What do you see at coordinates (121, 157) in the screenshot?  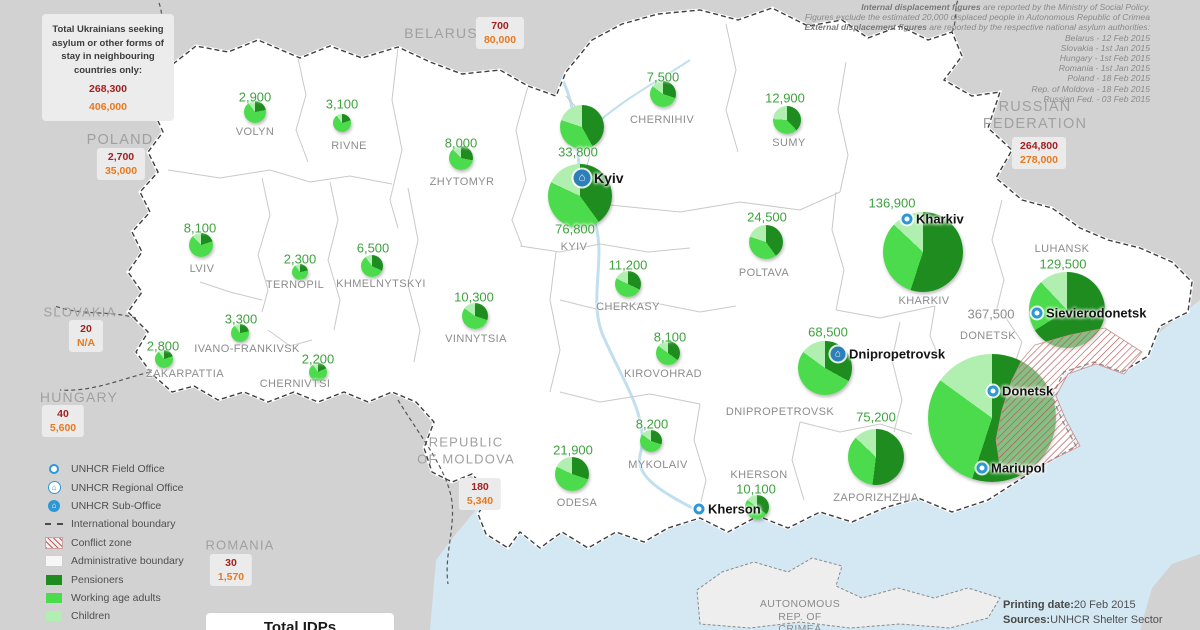 I see `country-asylum-value-poland: 2,700` at bounding box center [121, 157].